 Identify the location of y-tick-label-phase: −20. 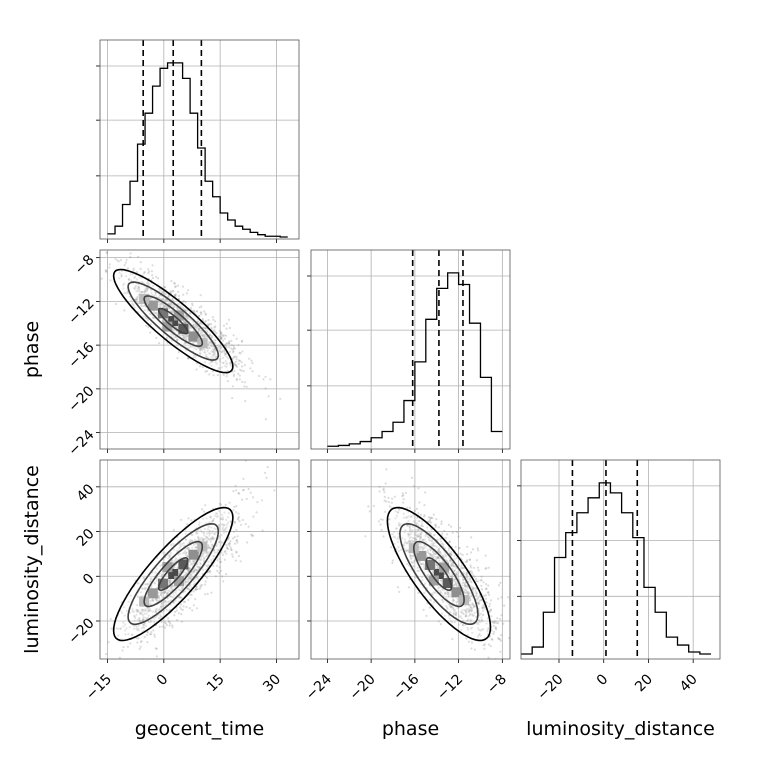
(81, 399).